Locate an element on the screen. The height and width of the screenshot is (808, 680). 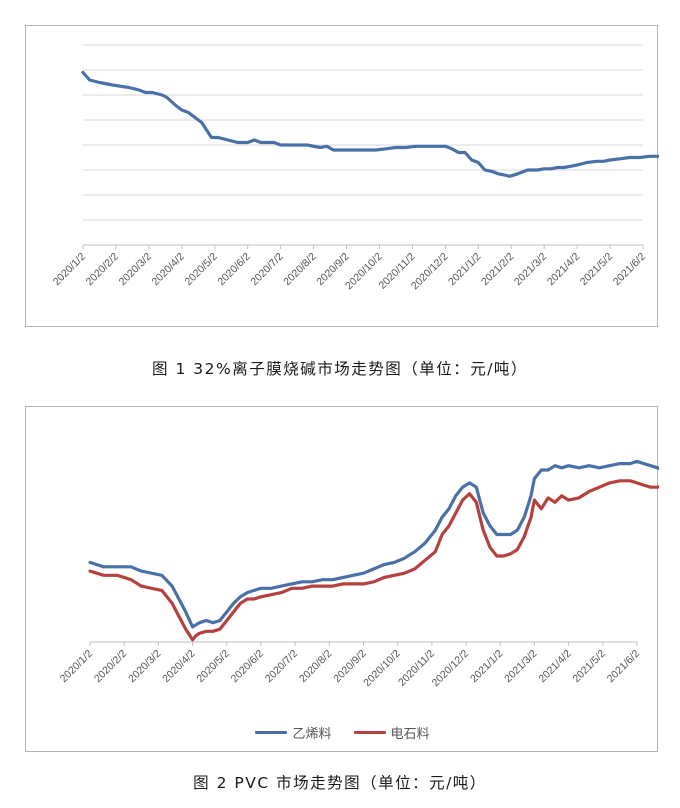
legend-item-carbide: 电石料 is located at coordinates (391, 732).